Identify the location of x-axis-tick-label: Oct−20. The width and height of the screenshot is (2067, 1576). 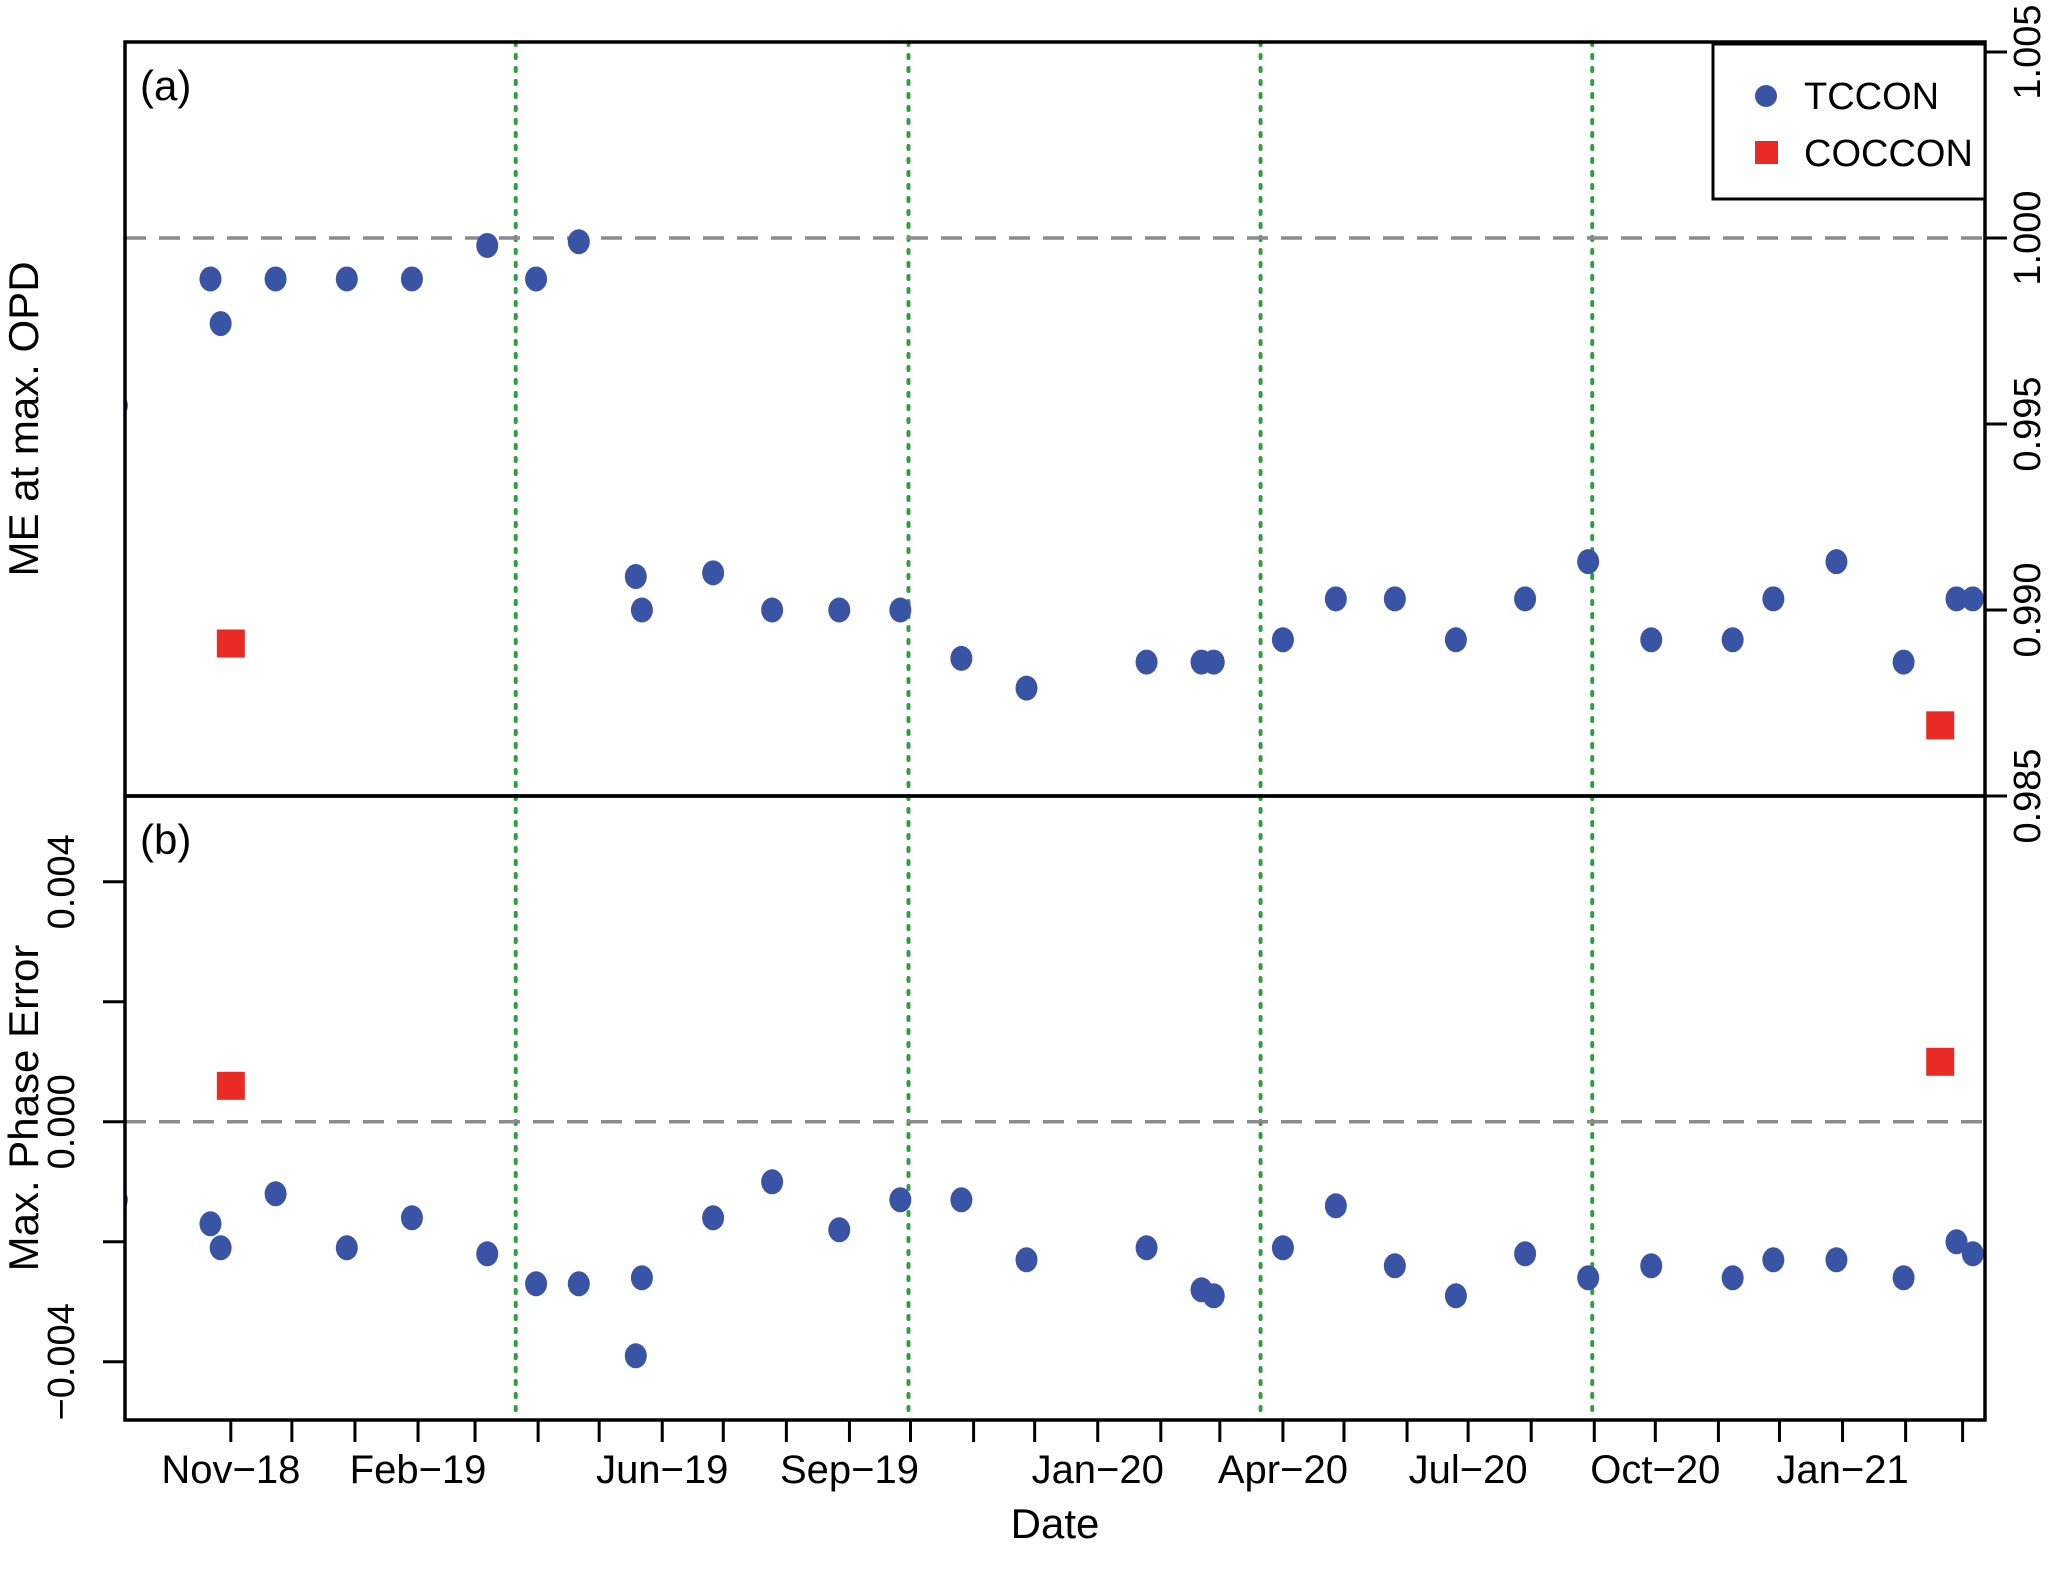
(1655, 1470).